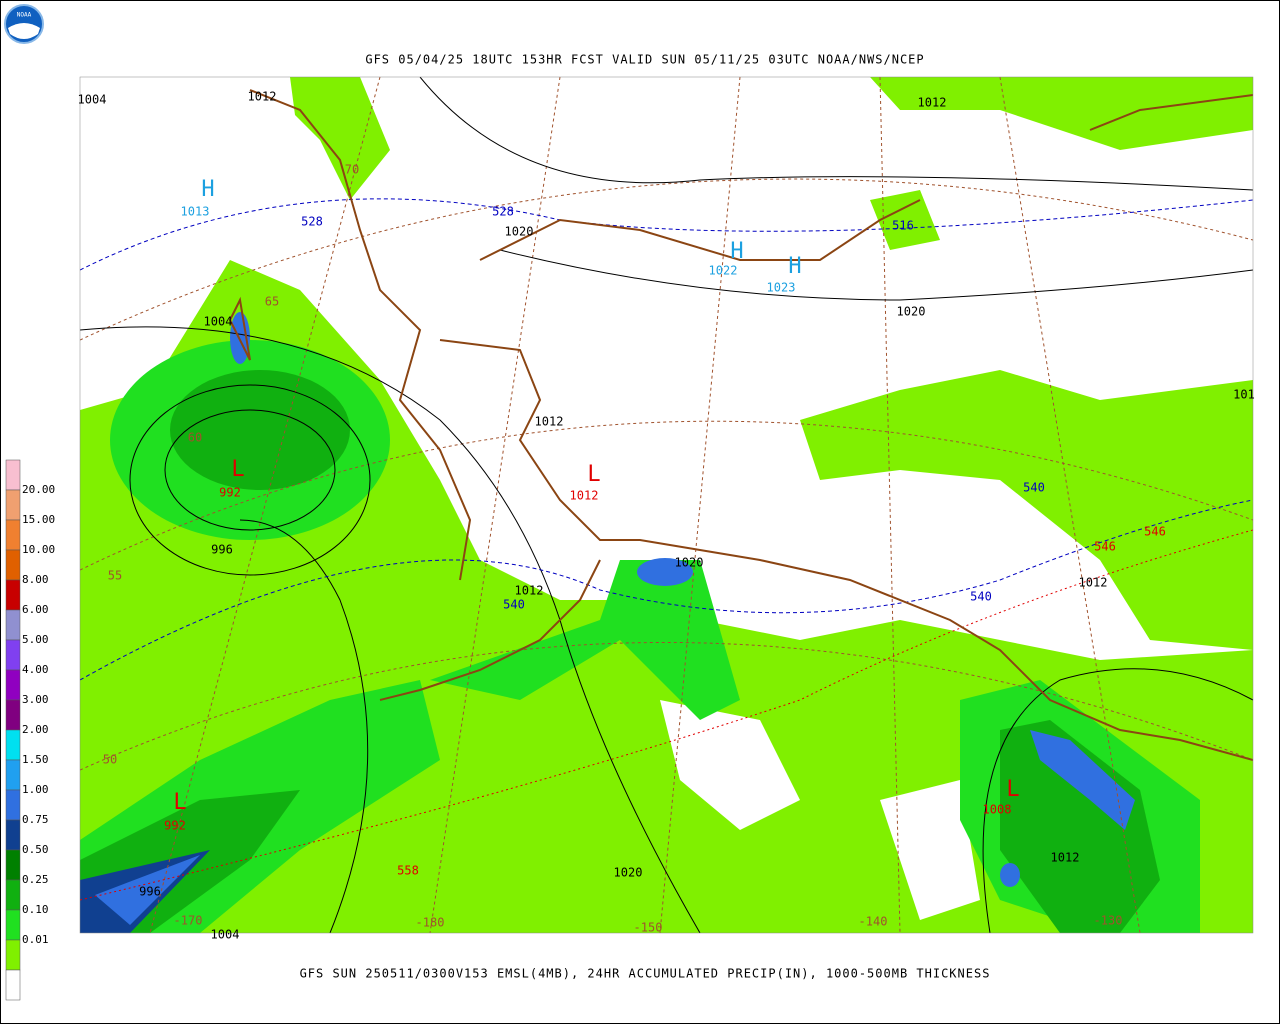 This screenshot has width=1280, height=1024. Describe the element at coordinates (24, 24) in the screenshot. I see `noaa-logo: NOAA` at that location.